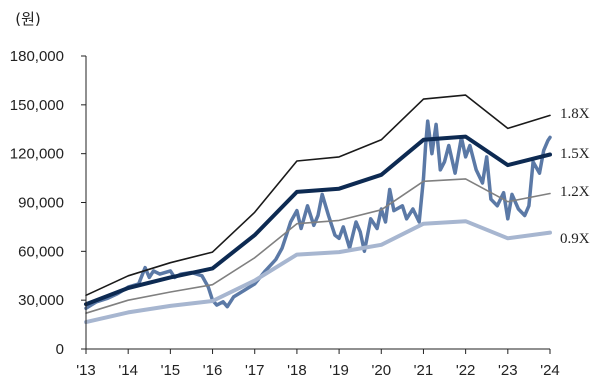 This screenshot has height=379, width=595. What do you see at coordinates (60, 349) in the screenshot?
I see `y-tick-label: 0` at bounding box center [60, 349].